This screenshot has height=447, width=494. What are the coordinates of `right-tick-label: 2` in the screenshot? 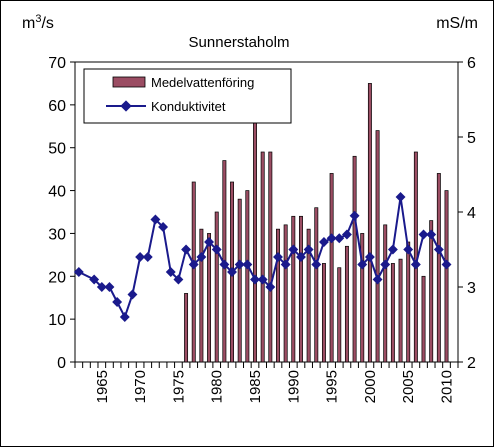 It's located at (471, 363).